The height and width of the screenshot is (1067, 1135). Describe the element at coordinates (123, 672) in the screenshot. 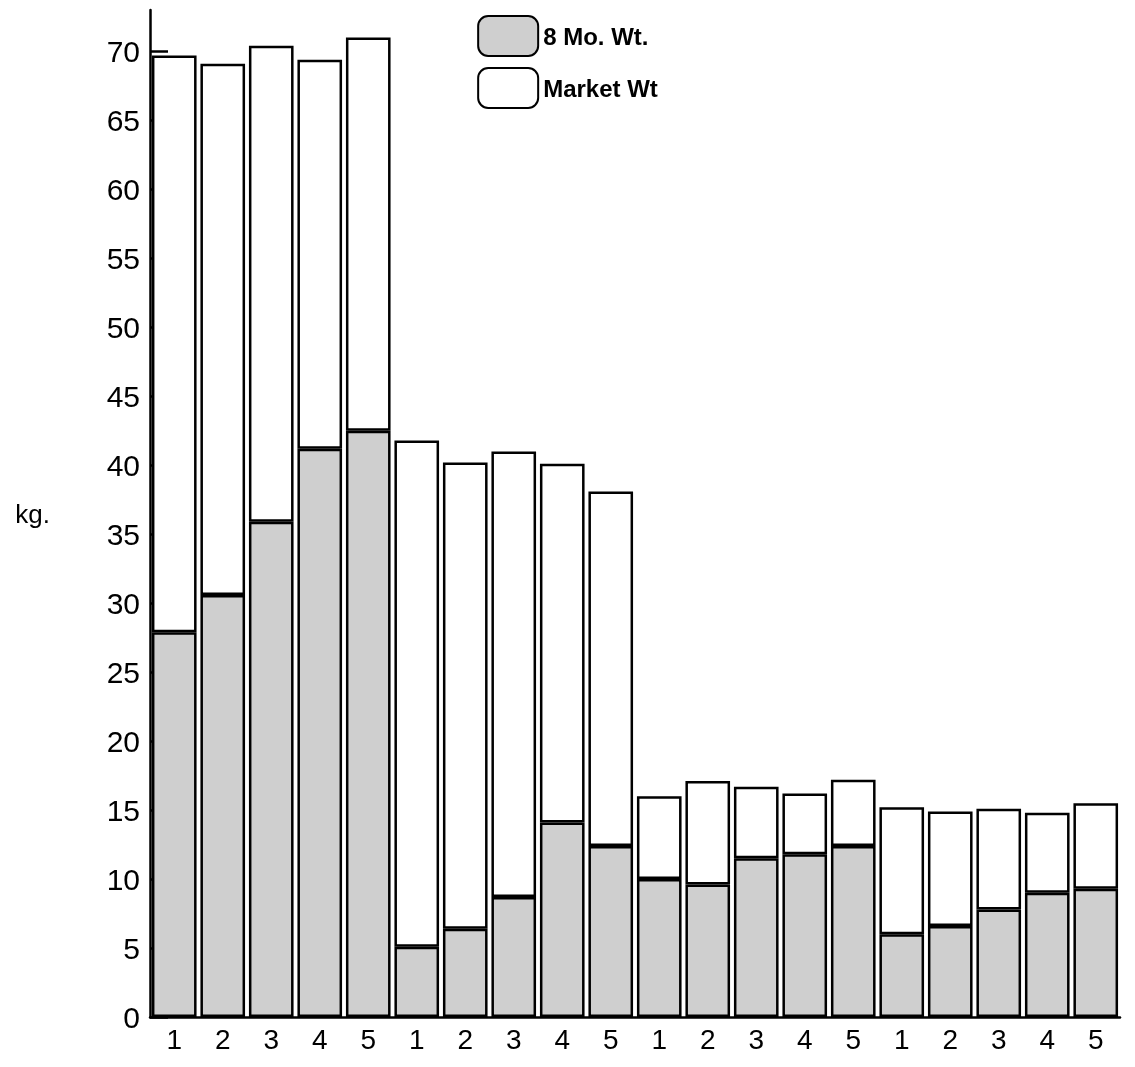

I see `y-tick-label: 25` at that location.